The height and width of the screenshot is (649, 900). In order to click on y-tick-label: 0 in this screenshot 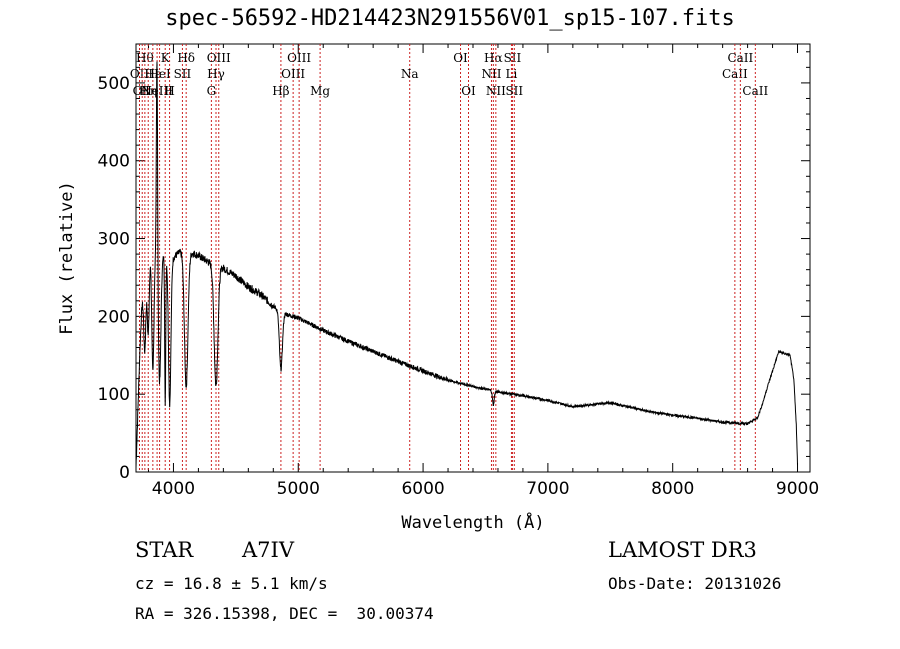, I will do `click(124, 473)`.